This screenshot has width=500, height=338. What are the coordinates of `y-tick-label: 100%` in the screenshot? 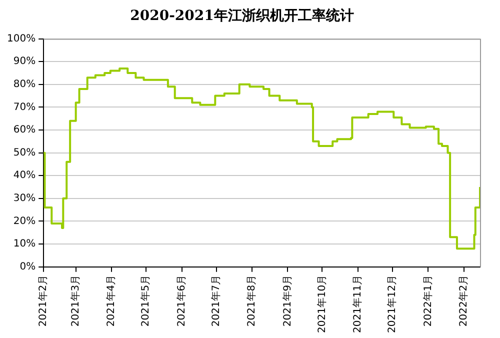 It's located at (21, 38).